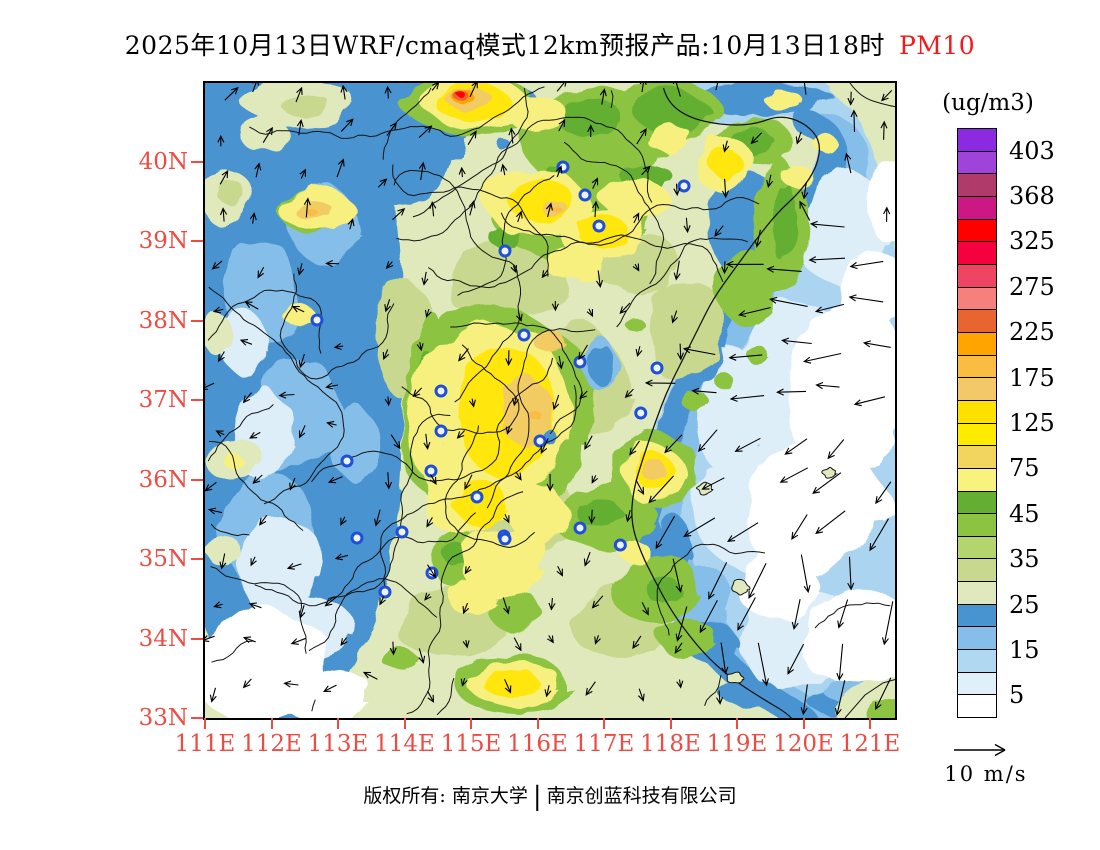 The height and width of the screenshot is (850, 1100). Describe the element at coordinates (537, 744) in the screenshot. I see `lon-label-116E: 116E` at that location.